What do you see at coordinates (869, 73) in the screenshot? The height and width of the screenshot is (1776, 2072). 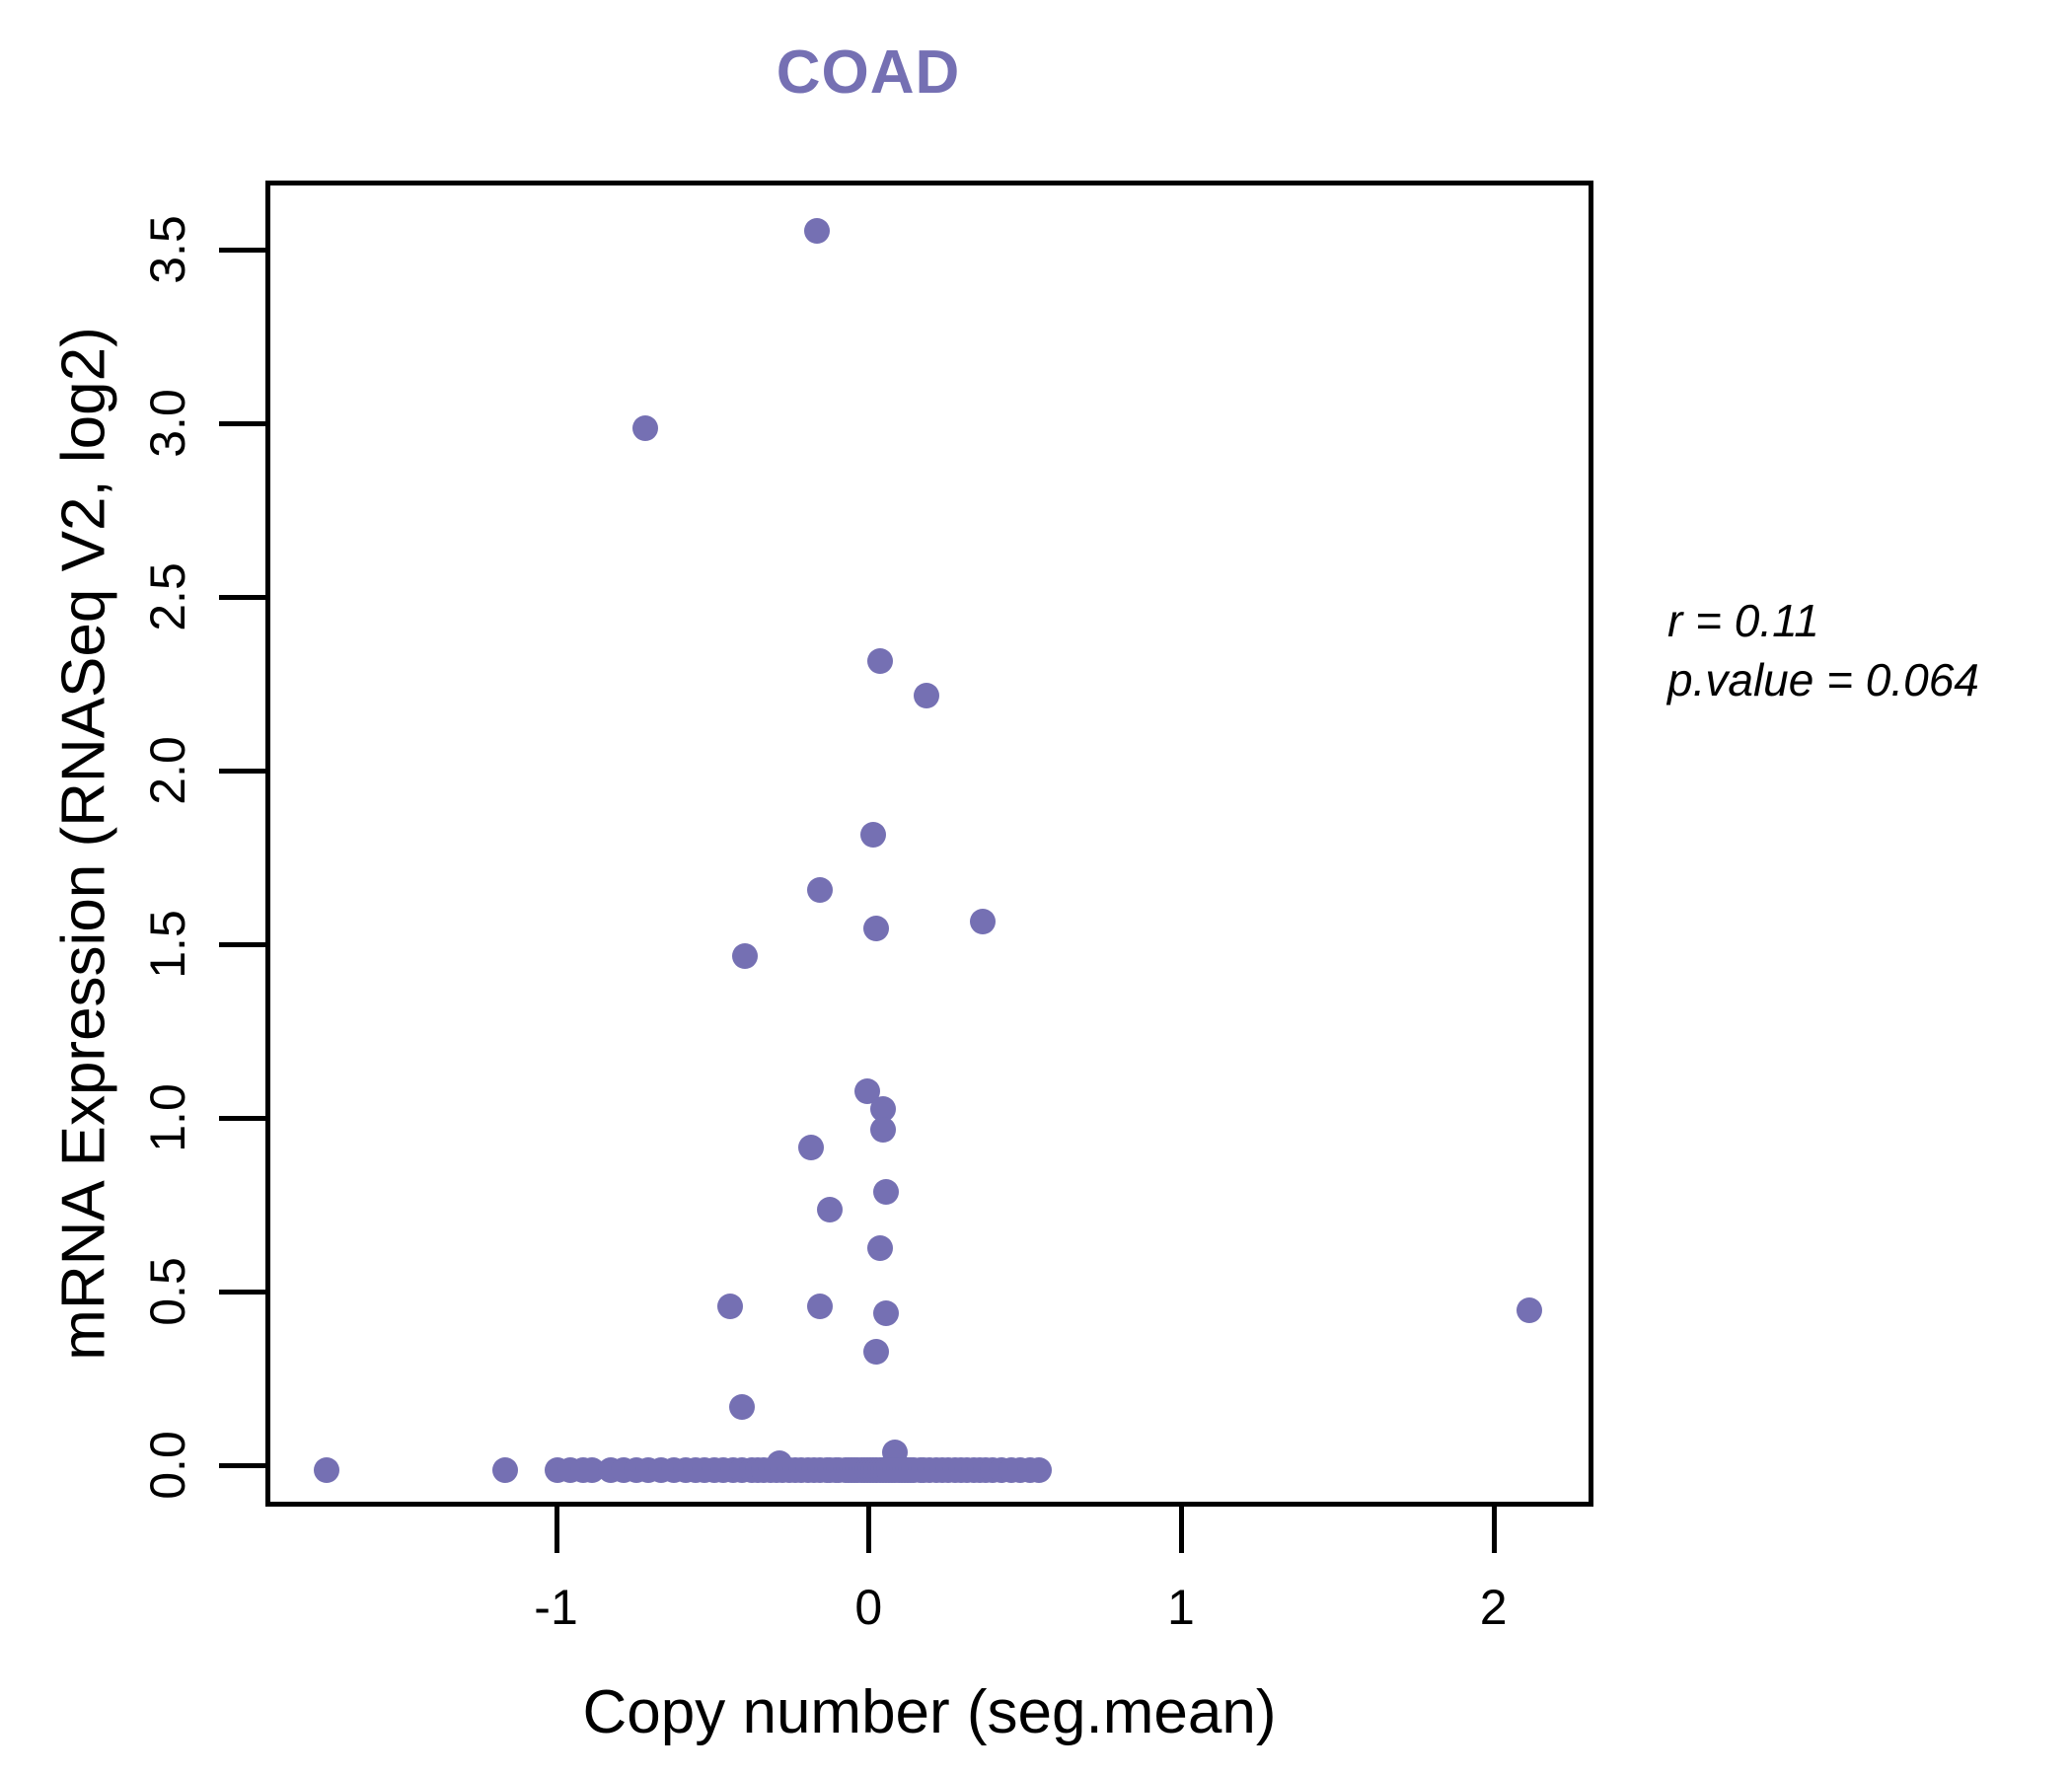 I see `chart-title: COAD` at bounding box center [869, 73].